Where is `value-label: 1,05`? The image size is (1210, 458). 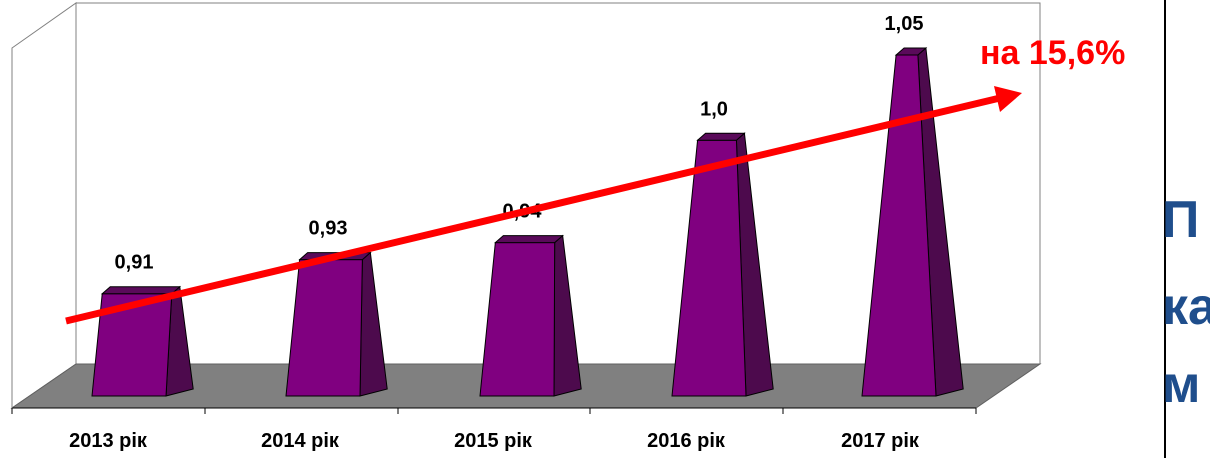
value-label: 1,05 is located at coordinates (904, 24).